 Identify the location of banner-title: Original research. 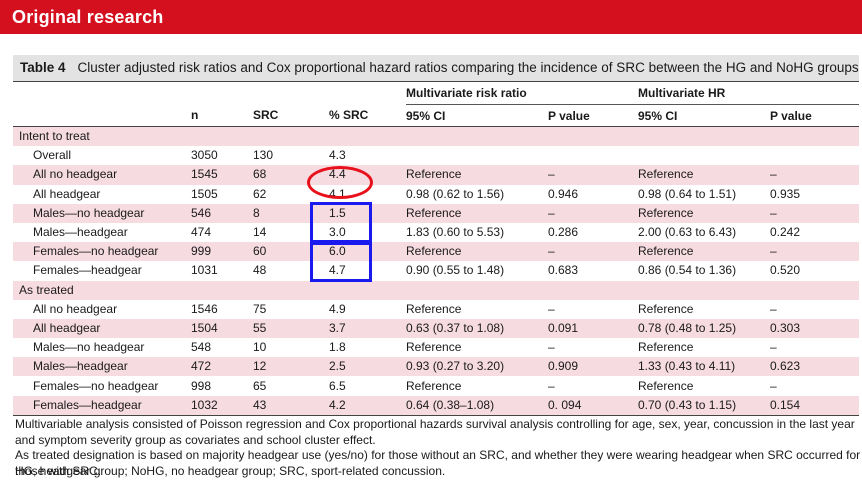
(88, 17).